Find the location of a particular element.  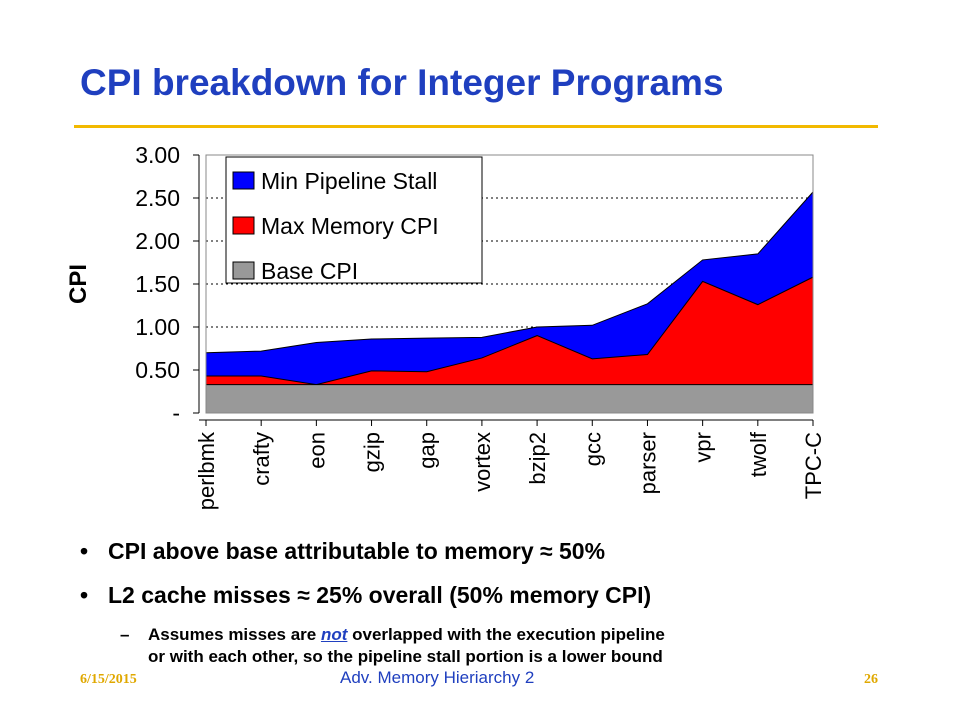

x-tick-label: bzip2 is located at coordinates (537, 458).